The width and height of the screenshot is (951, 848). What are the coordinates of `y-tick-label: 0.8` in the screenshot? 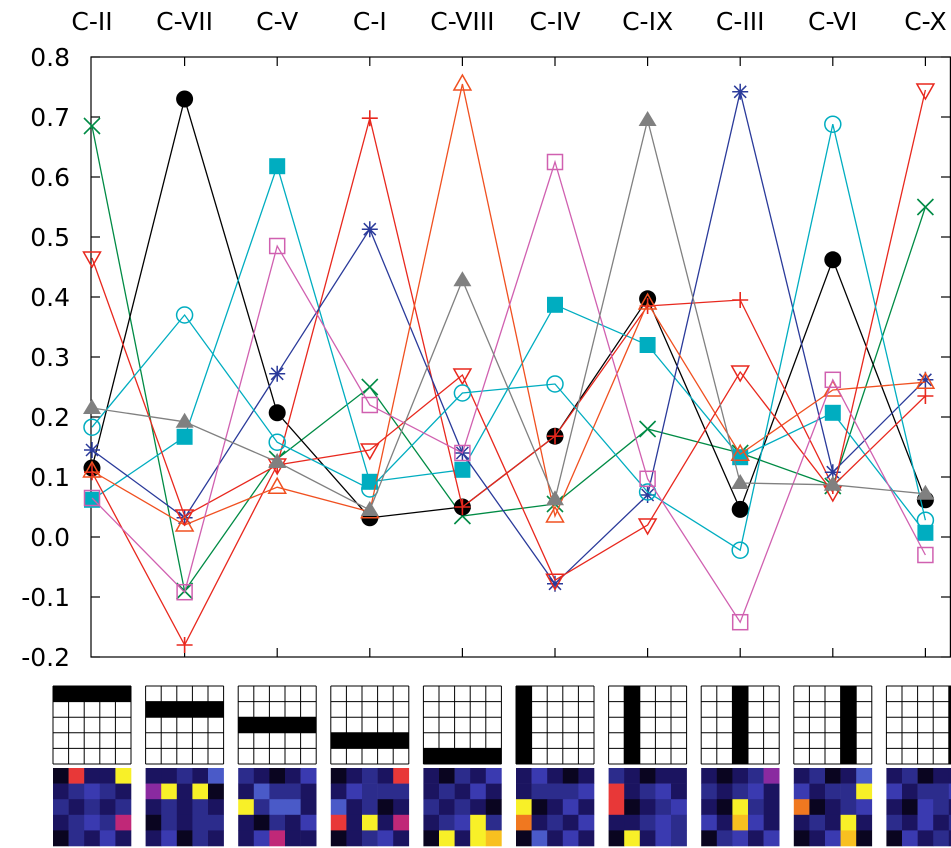 It's located at (50, 57).